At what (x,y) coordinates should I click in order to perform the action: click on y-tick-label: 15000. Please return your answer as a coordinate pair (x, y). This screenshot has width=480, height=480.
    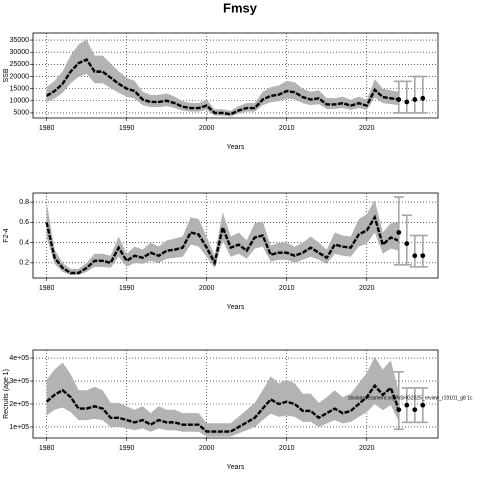
    Looking at the image, I should click on (20, 88).